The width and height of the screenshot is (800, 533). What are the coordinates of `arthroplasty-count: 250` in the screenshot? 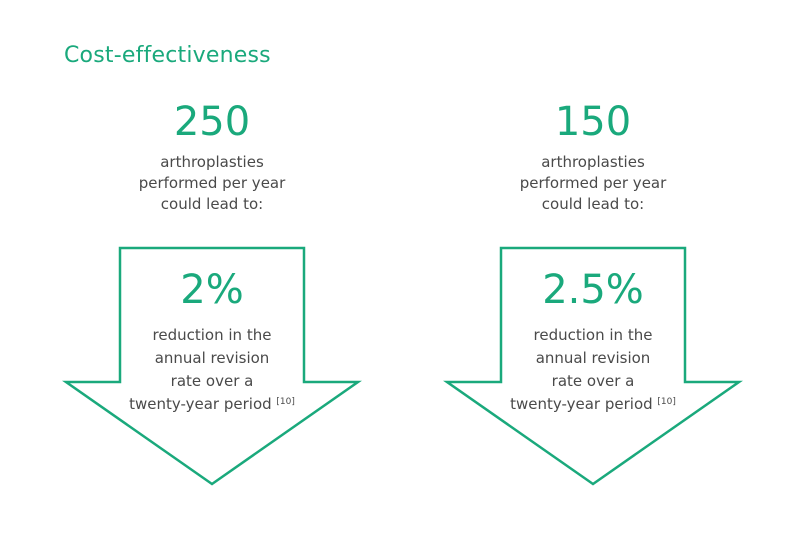 It's located at (212, 122).